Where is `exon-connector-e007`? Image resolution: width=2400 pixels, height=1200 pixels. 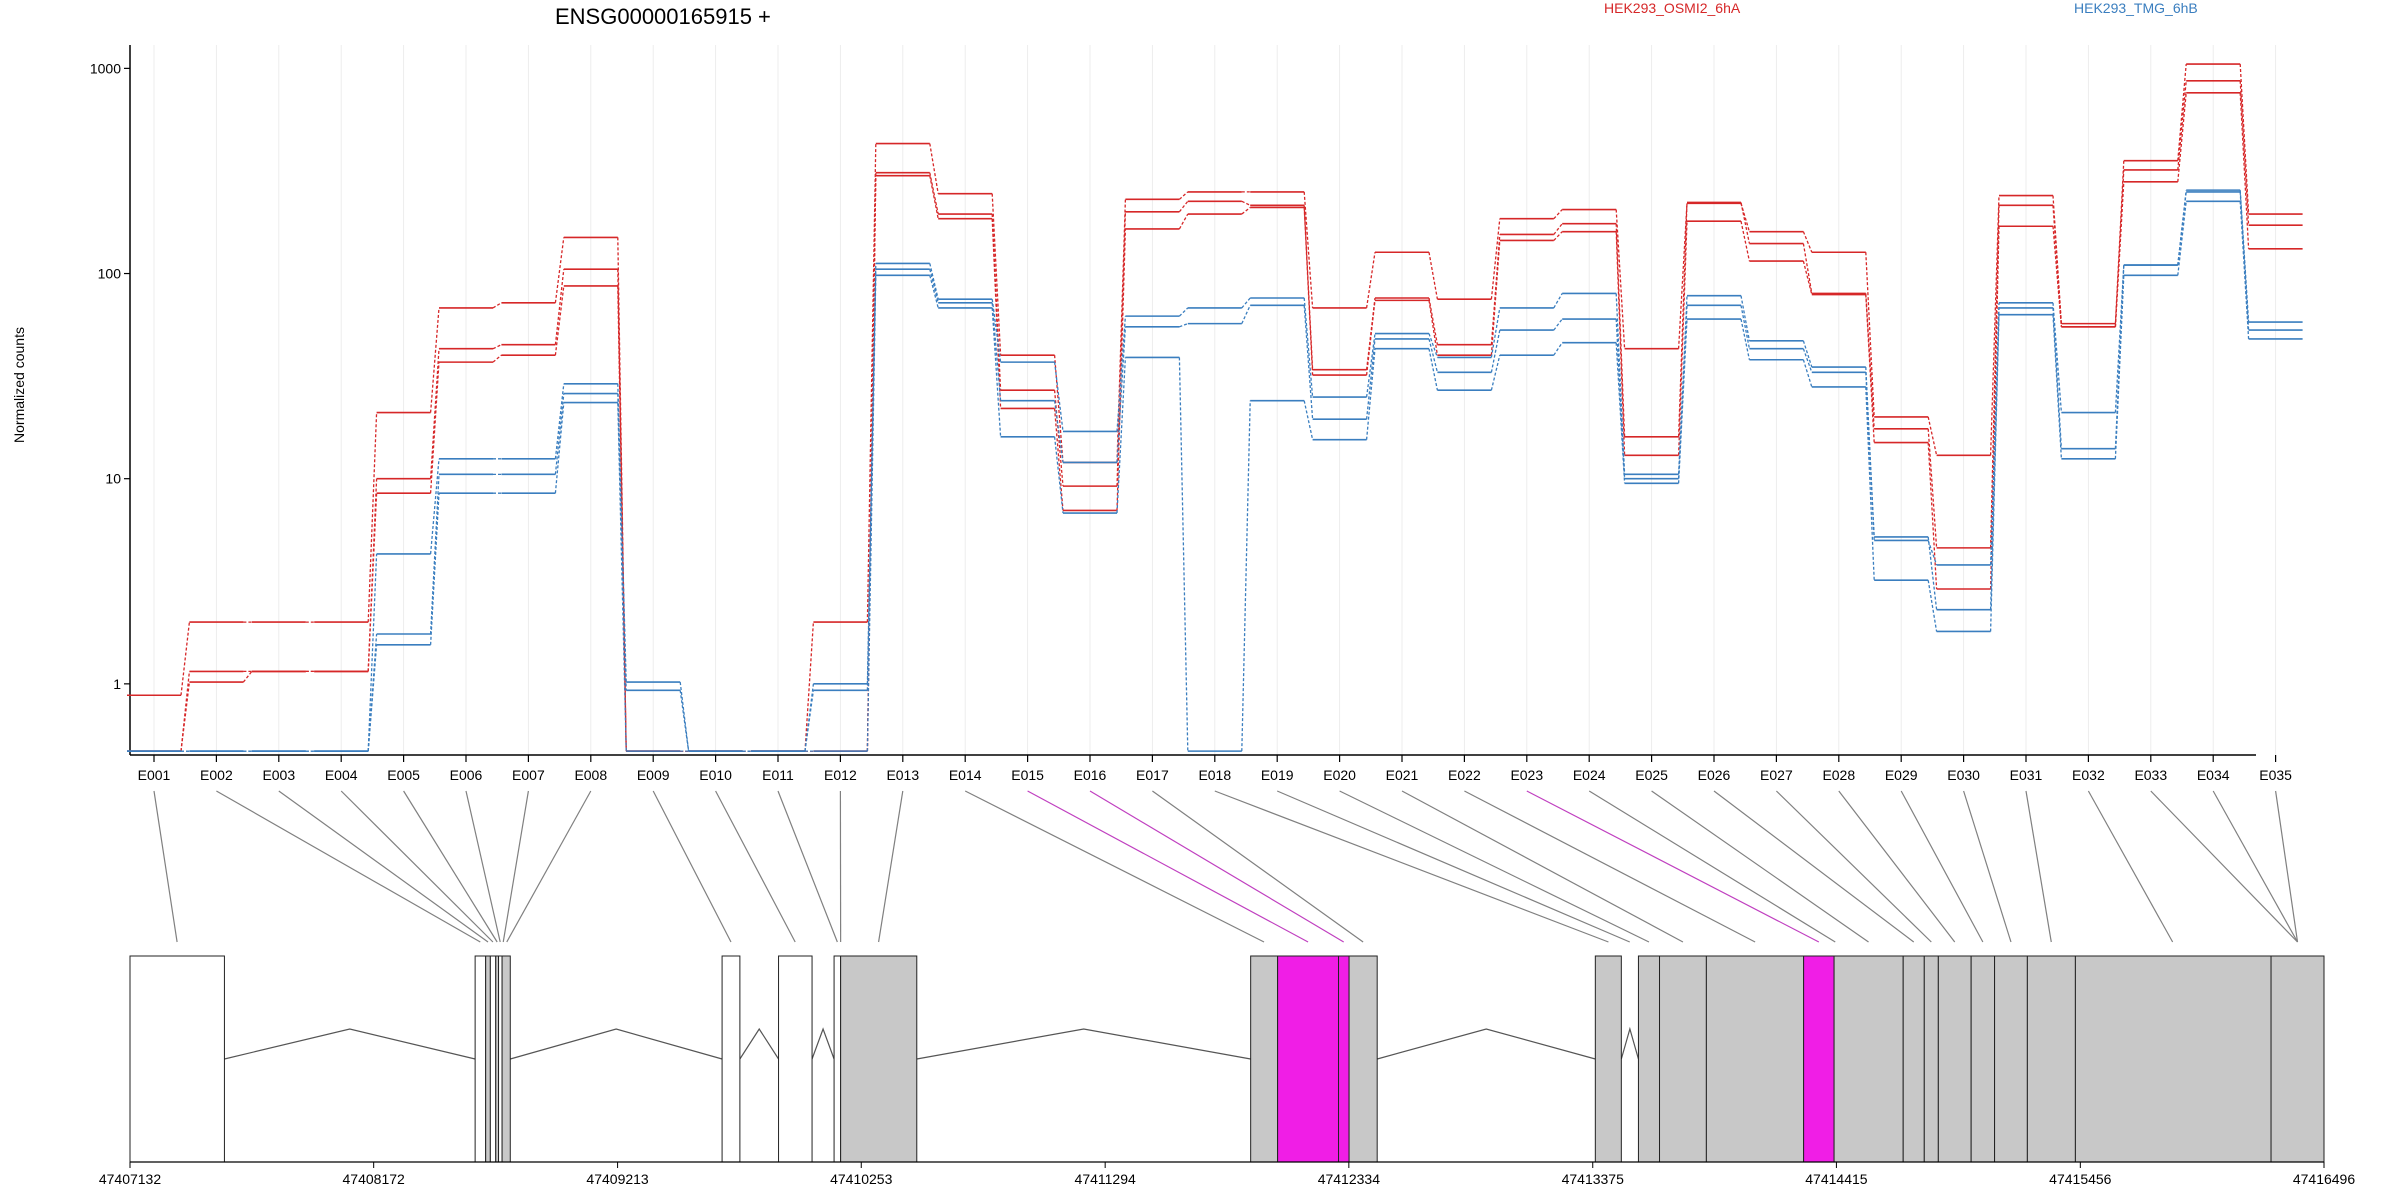 exon-connector-e007 is located at coordinates (515, 866).